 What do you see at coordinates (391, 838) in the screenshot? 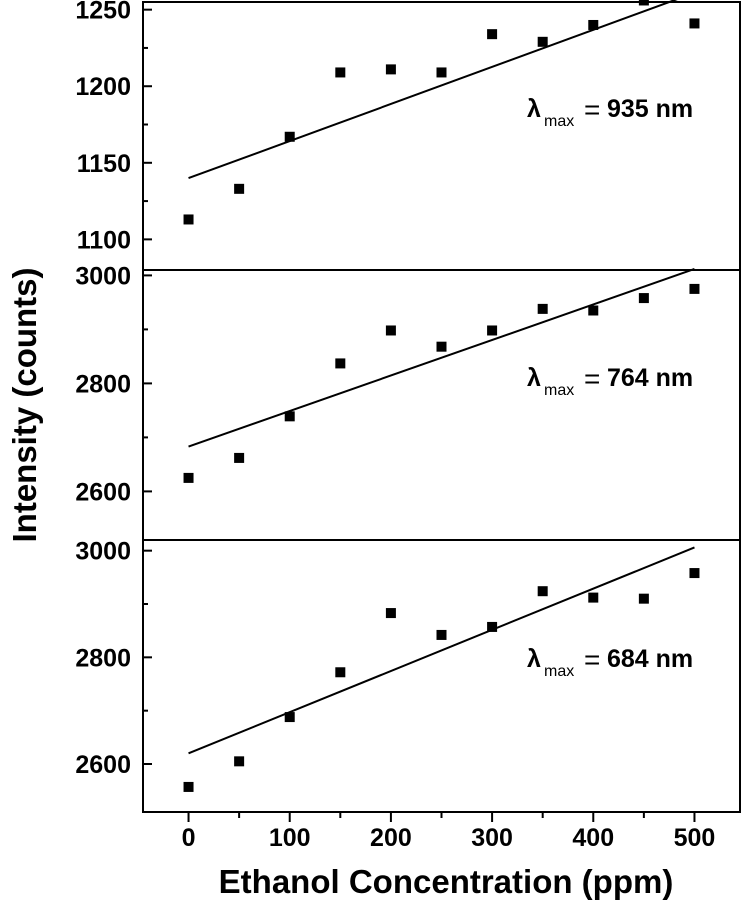
I see `x-tick-label: 200` at bounding box center [391, 838].